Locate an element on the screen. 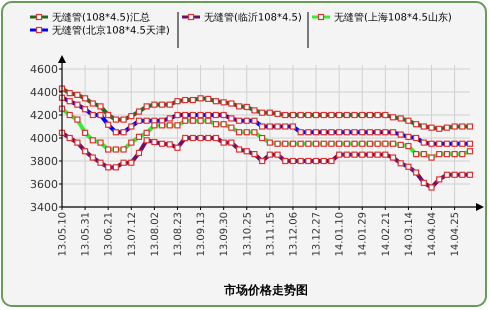 The height and width of the screenshot is (310, 490). x-tick-label: 13.07.12 is located at coordinates (132, 234).